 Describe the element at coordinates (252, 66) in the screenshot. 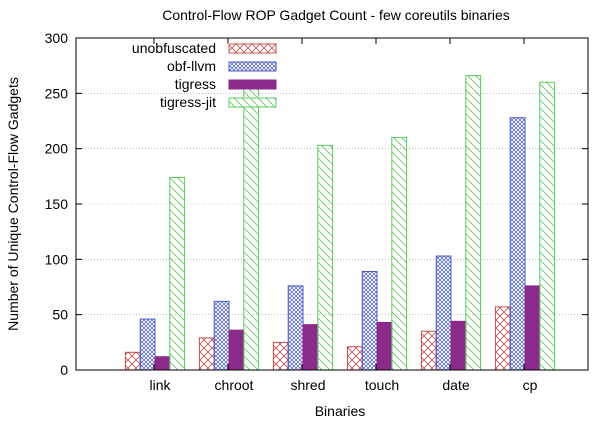

I see `legend-swatch-obf-llvm` at that location.